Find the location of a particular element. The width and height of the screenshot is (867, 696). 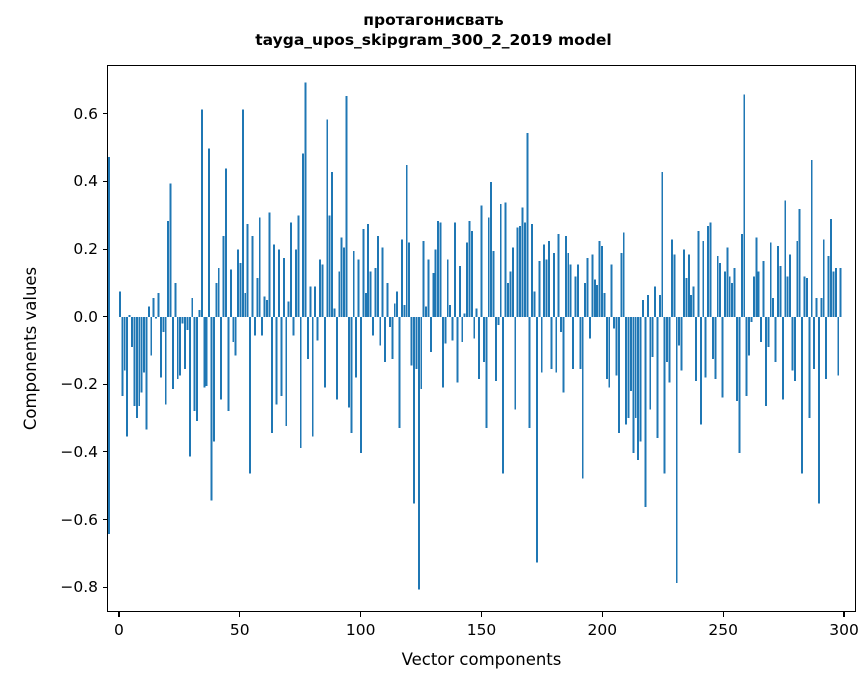

chart-title-line-1: протагонисвать is located at coordinates (433, 20).